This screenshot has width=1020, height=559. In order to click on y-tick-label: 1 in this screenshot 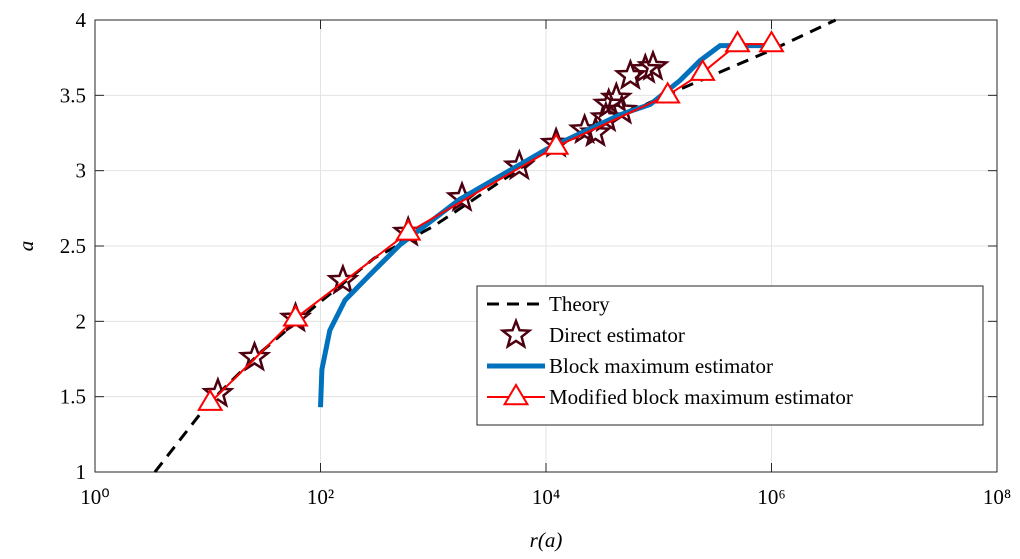, I will do `click(81, 472)`.